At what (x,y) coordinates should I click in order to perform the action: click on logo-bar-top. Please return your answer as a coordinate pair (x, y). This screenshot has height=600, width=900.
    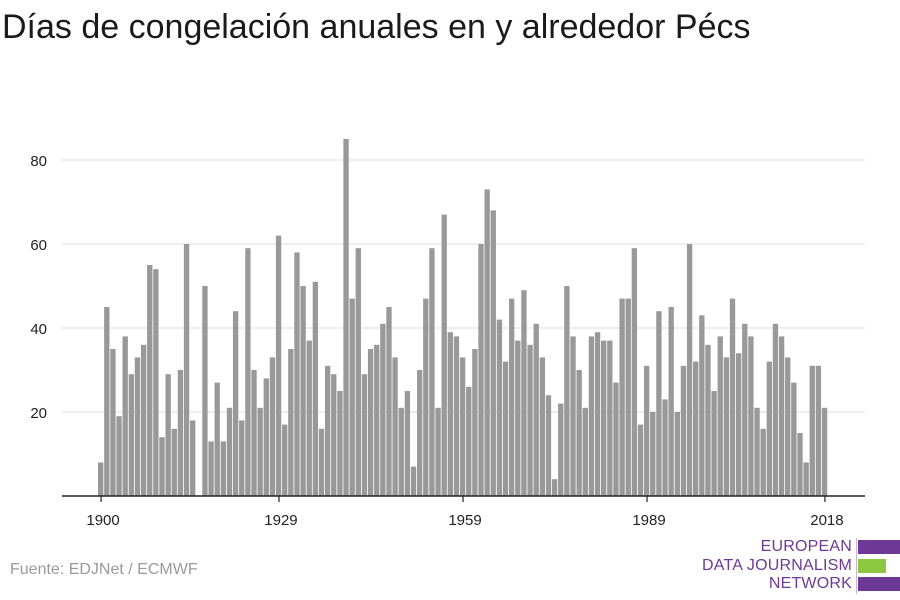
    Looking at the image, I should click on (879, 547).